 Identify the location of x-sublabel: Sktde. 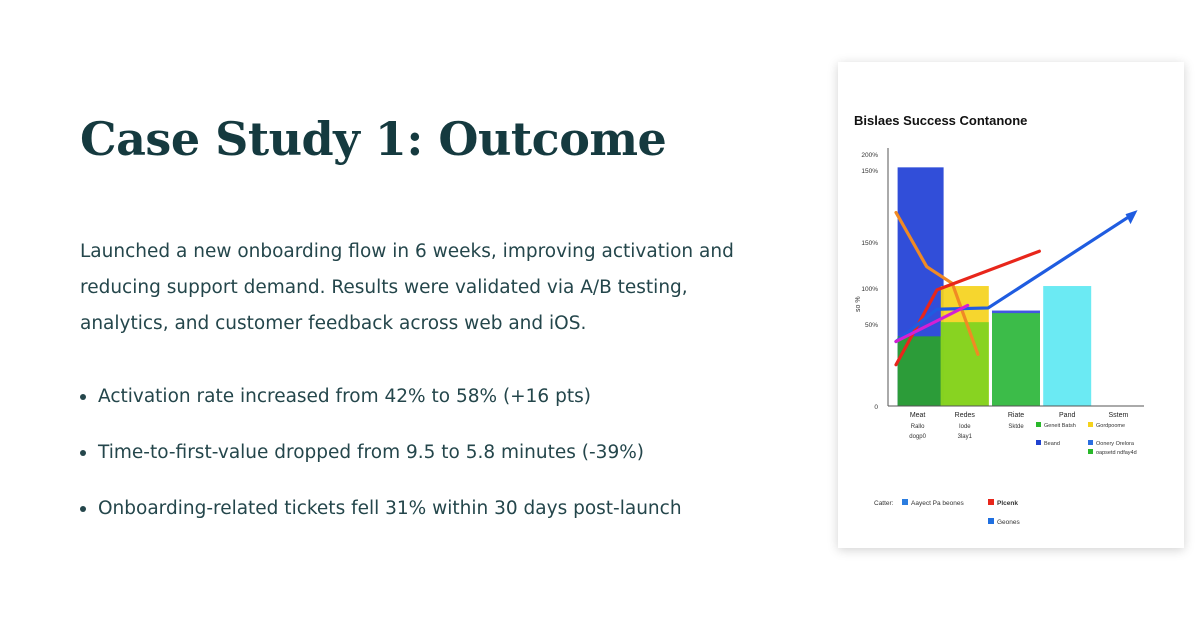
(1016, 427).